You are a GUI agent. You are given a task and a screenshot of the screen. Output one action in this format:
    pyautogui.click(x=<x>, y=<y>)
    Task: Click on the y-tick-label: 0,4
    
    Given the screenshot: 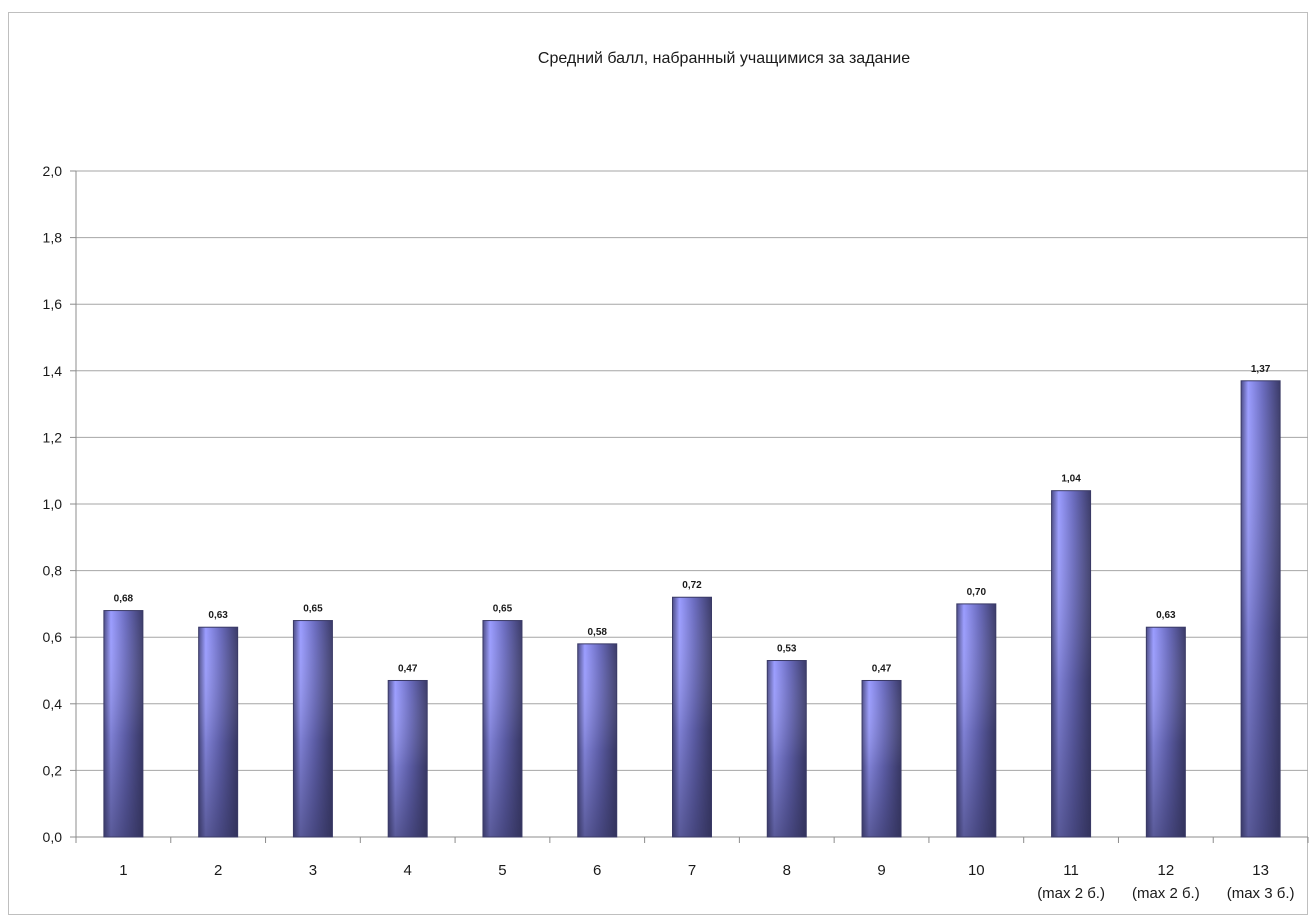 What is the action you would take?
    pyautogui.click(x=53, y=704)
    